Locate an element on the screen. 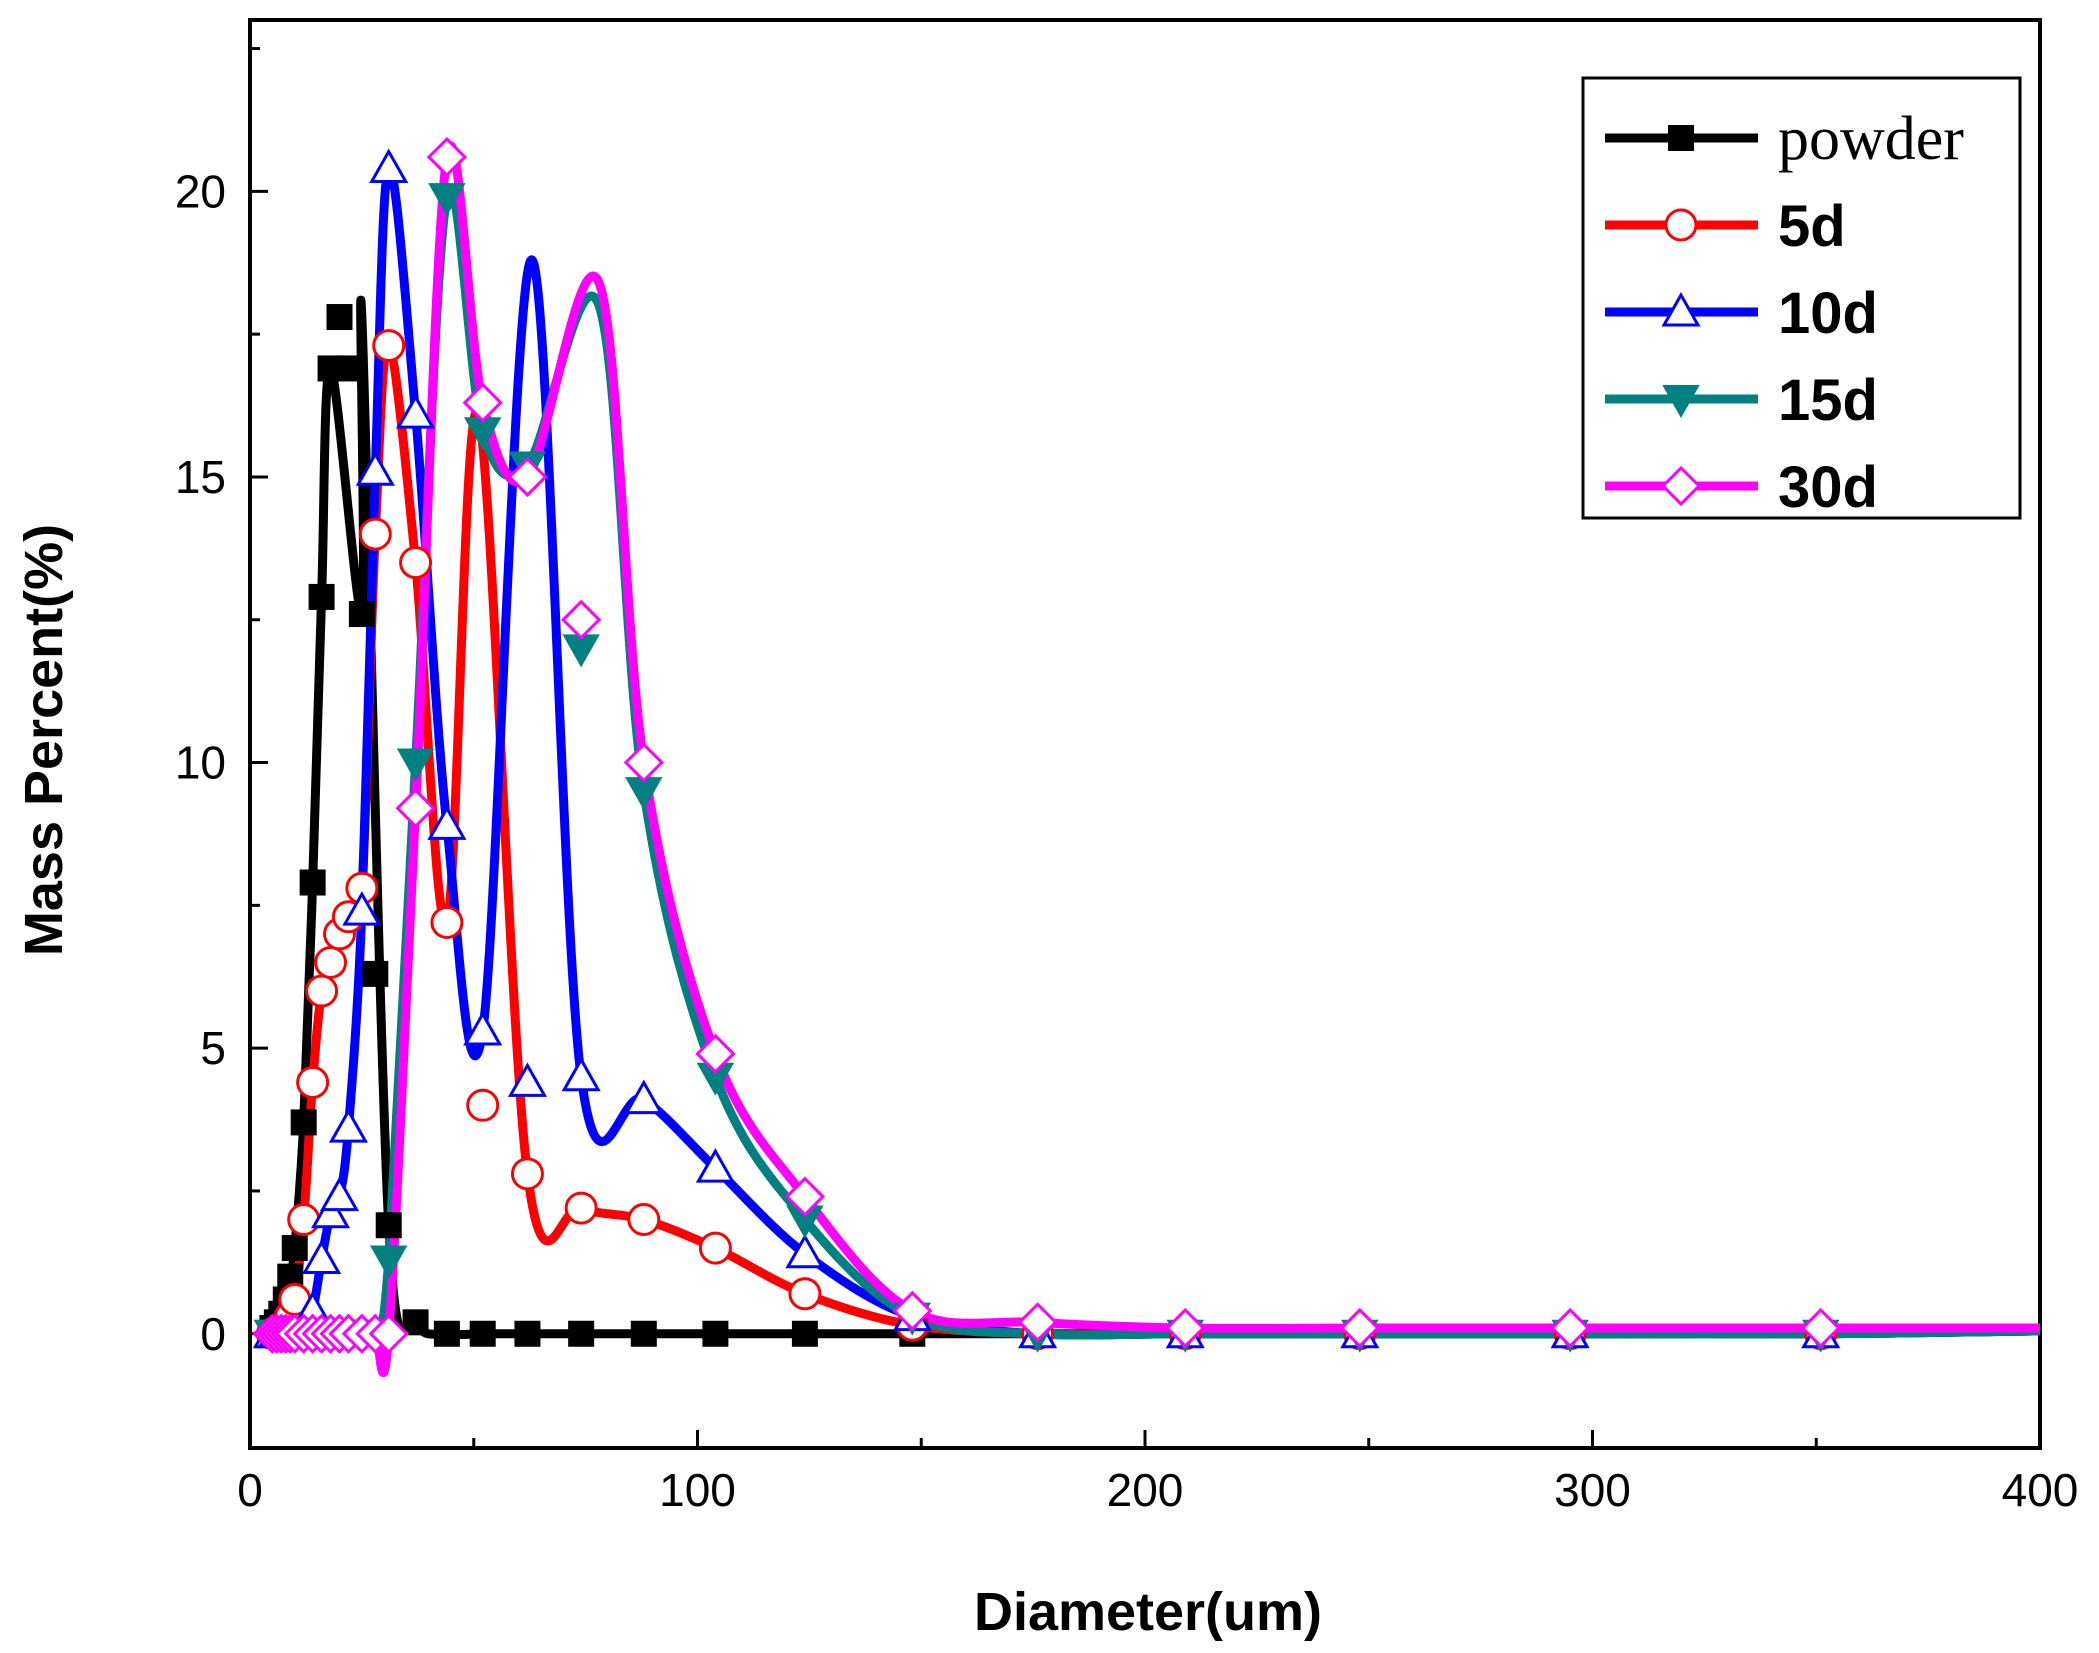 The height and width of the screenshot is (1653, 2099). y-tick-label: 0 is located at coordinates (213, 1334).